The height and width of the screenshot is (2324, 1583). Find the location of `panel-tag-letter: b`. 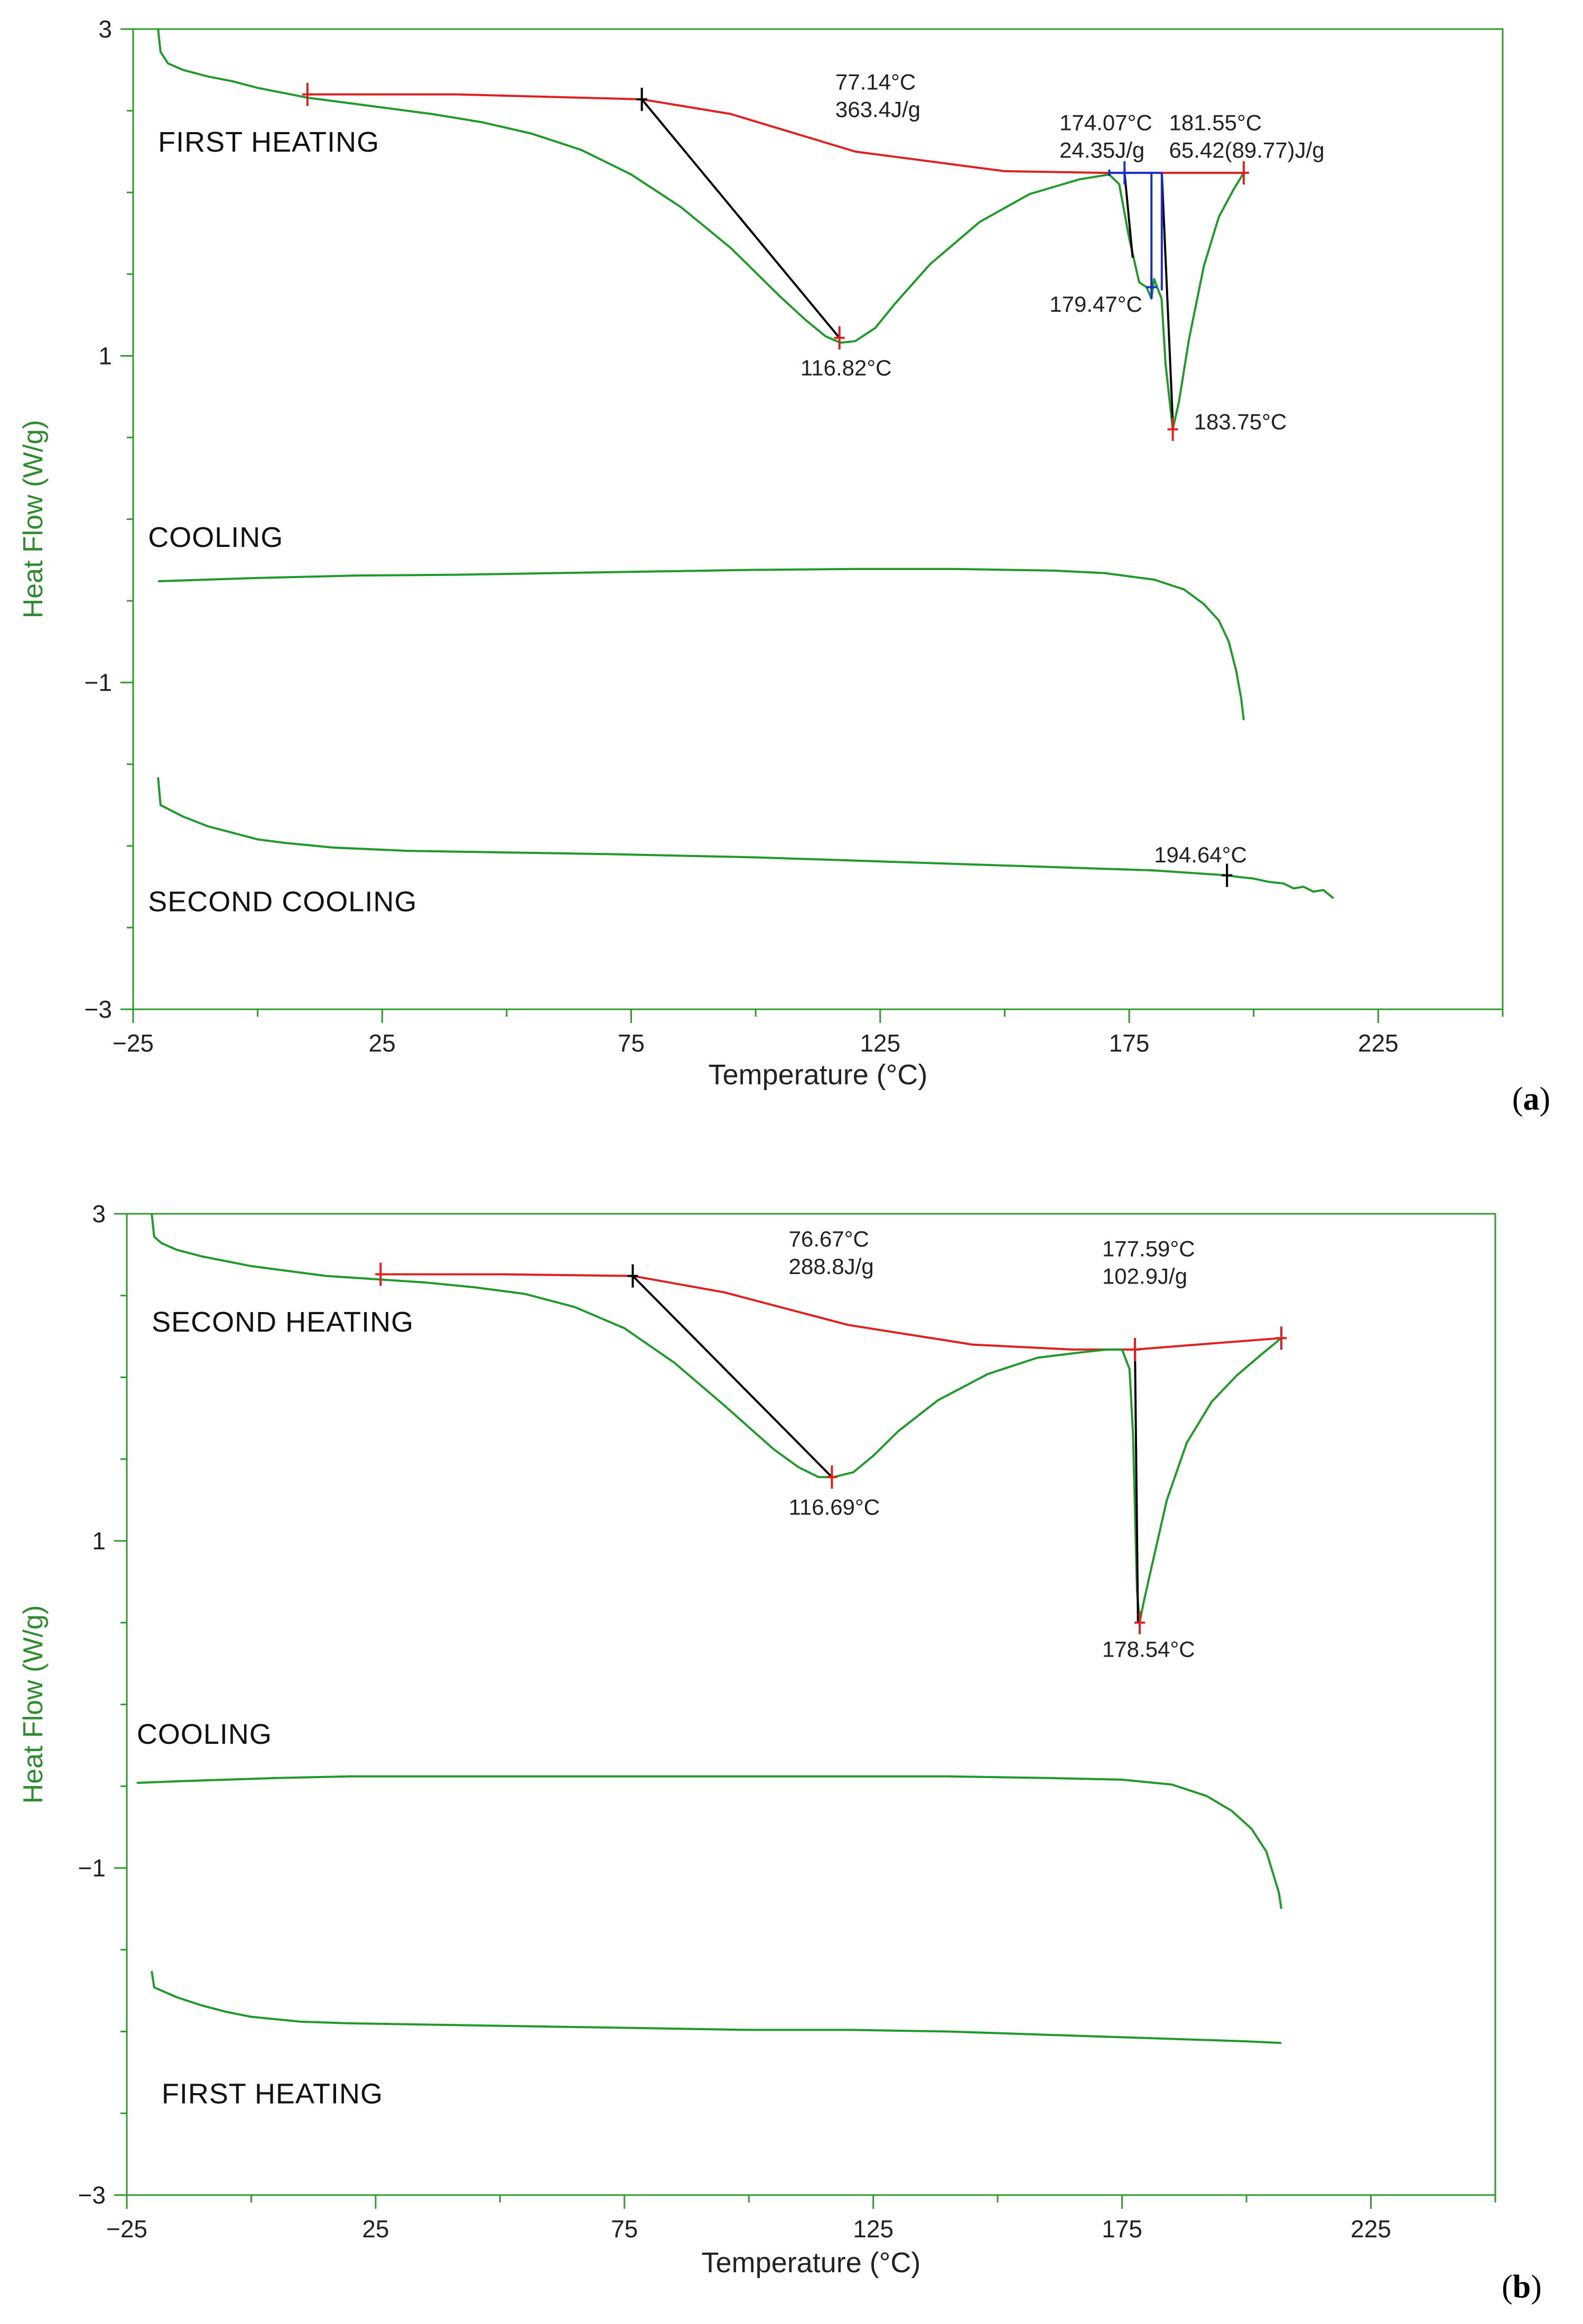

panel-tag-letter: b is located at coordinates (1522, 2287).